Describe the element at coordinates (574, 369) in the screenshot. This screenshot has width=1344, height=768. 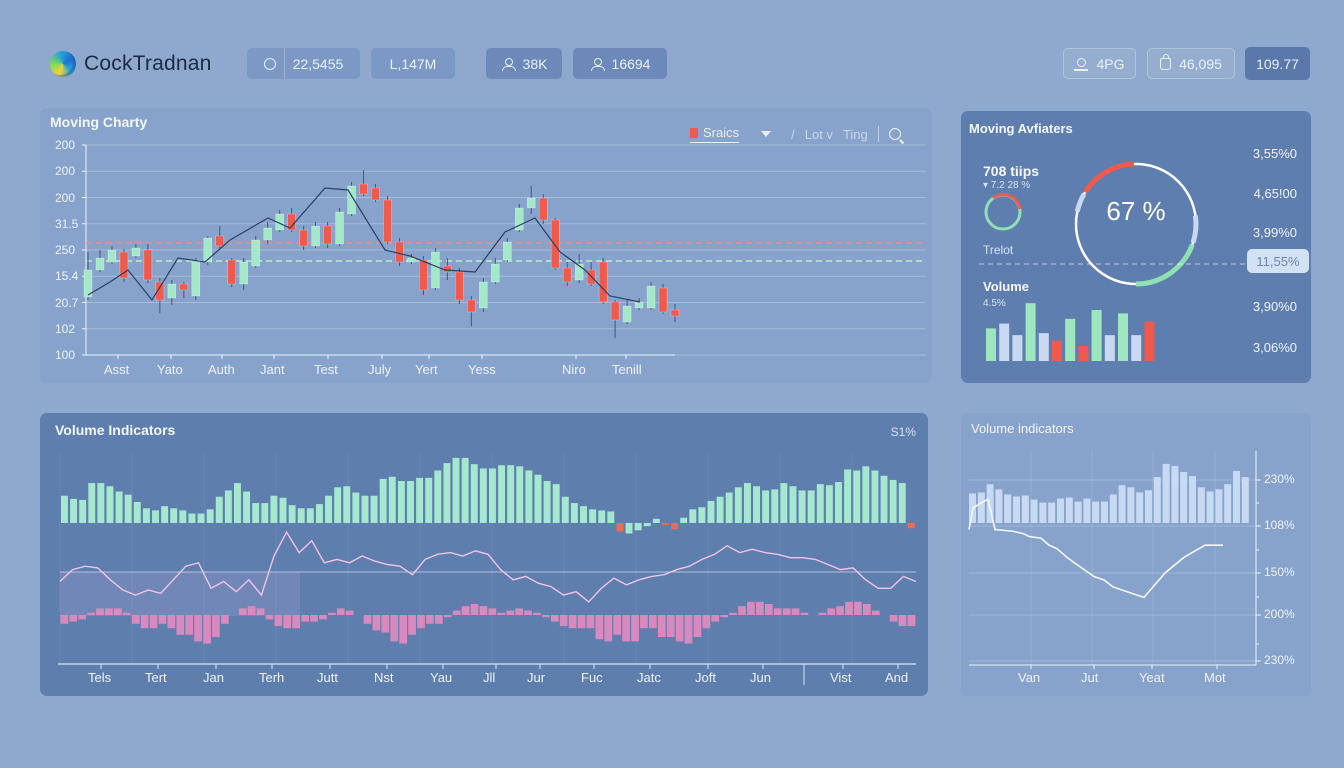
I see `x-axis-tick-label: Niro` at that location.